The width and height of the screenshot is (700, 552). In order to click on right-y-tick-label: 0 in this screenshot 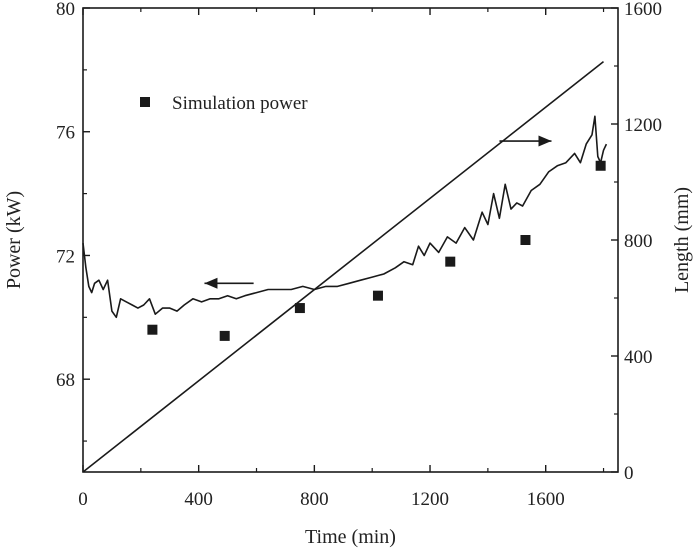, I will do `click(629, 473)`.